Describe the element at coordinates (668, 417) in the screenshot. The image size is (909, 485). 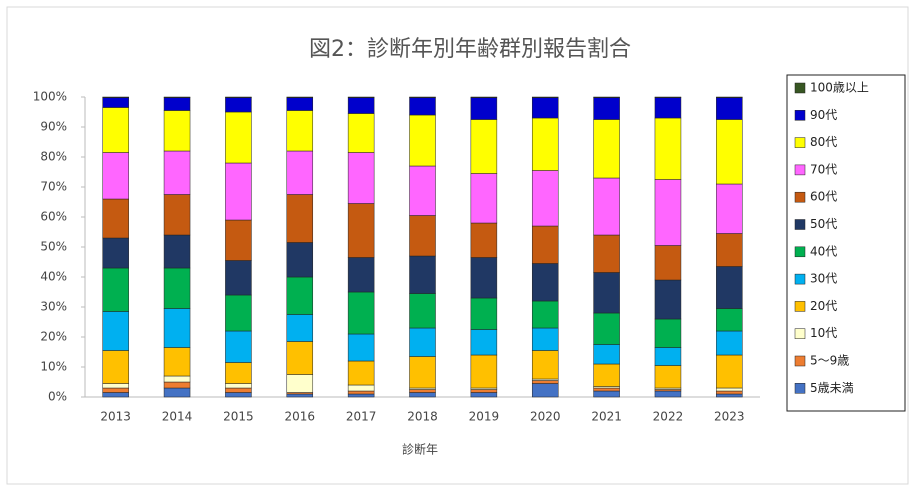
I see `x-tick-label: 2022` at that location.